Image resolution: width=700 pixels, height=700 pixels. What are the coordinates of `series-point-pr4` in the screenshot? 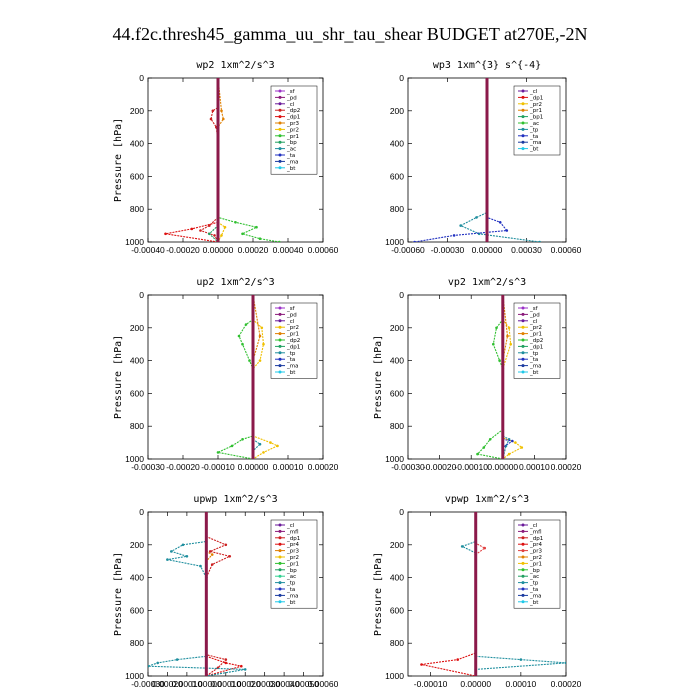 It's located at (458, 659).